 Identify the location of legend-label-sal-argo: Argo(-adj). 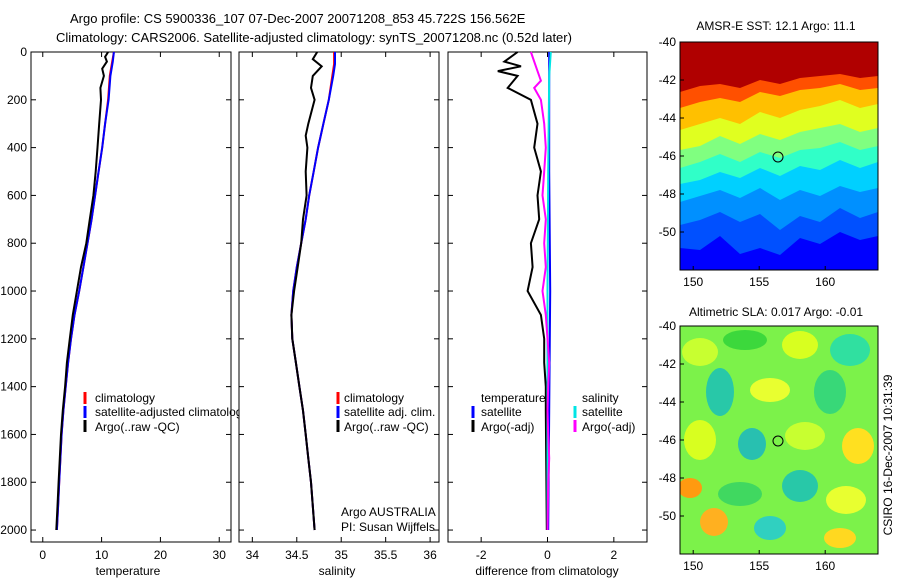
(608, 427).